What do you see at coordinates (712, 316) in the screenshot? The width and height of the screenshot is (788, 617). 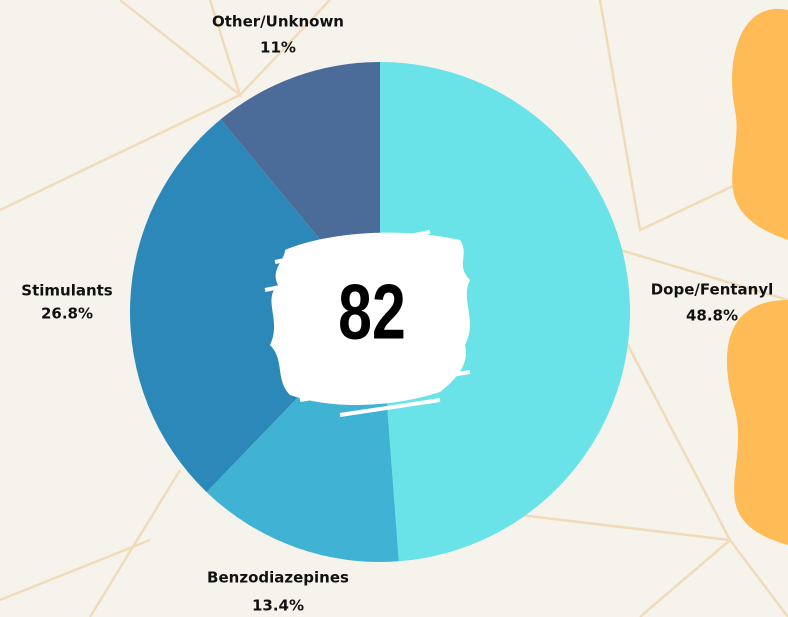 I see `slice-value-label: 48.8%` at bounding box center [712, 316].